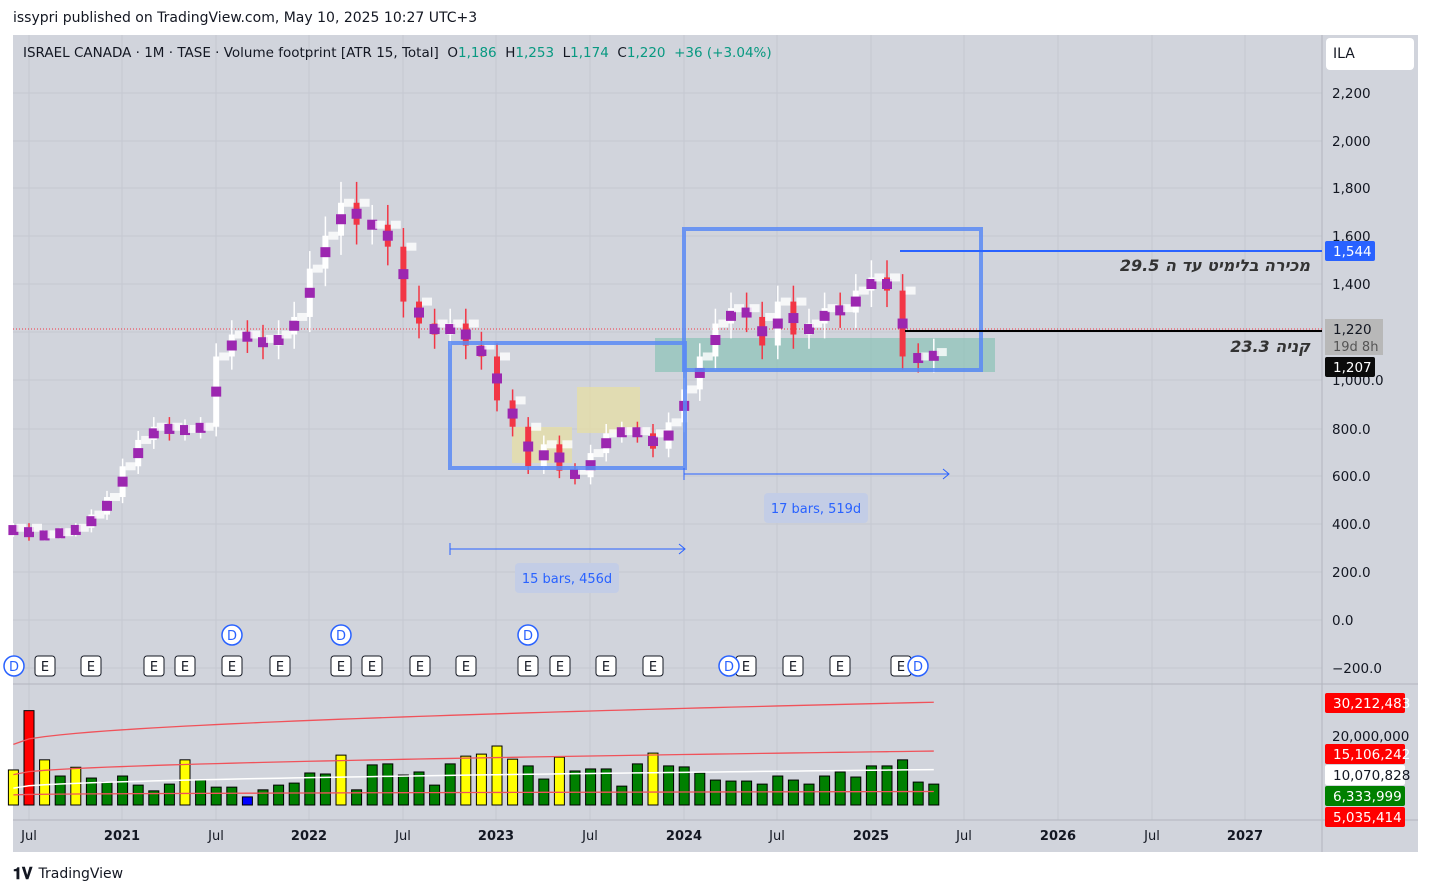 The width and height of the screenshot is (1431, 896). What do you see at coordinates (566, 53) in the screenshot?
I see `low-label: L` at bounding box center [566, 53].